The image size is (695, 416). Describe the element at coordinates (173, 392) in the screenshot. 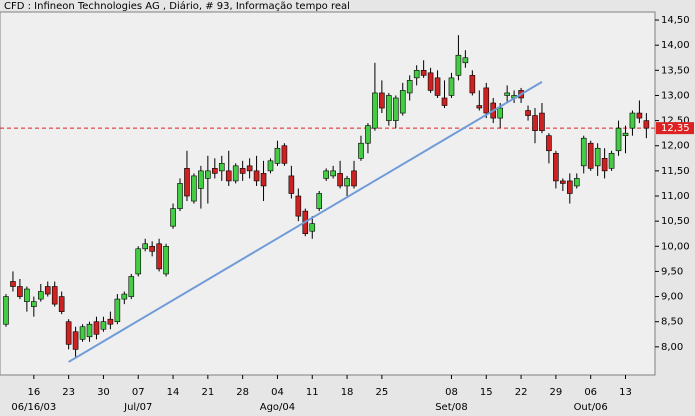

I see `x-tick-label: 14` at that location.